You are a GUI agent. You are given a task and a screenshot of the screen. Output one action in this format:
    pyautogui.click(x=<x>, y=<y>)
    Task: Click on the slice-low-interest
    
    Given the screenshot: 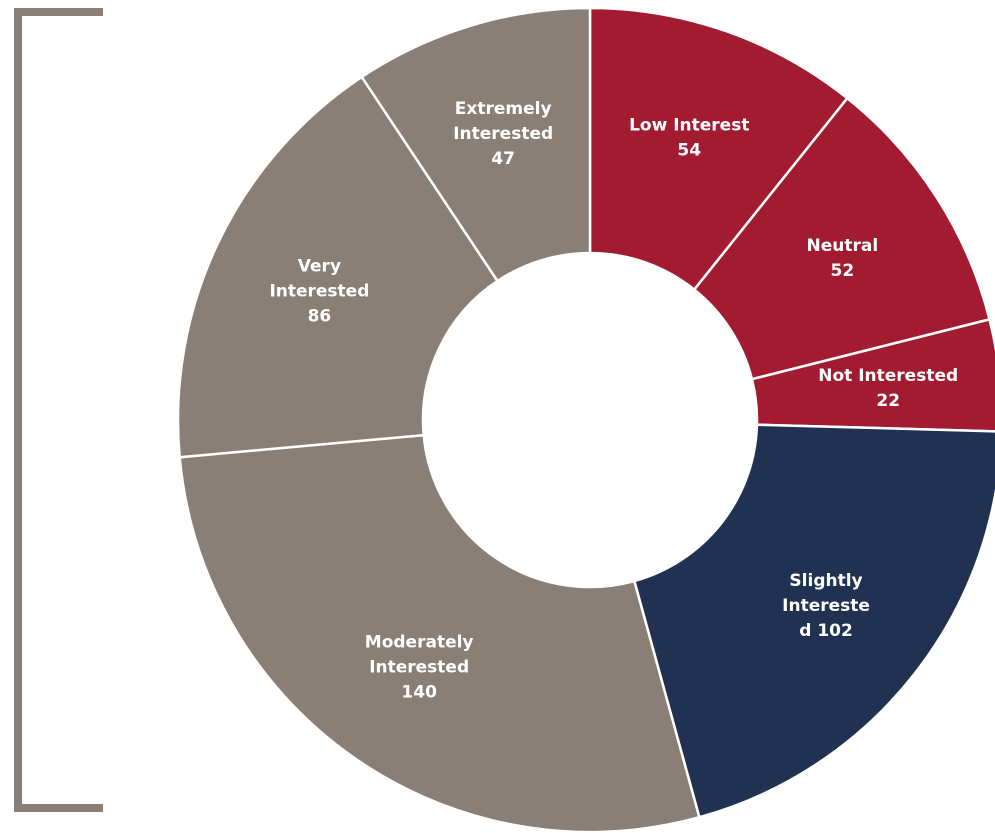 What is the action you would take?
    pyautogui.click(x=719, y=149)
    